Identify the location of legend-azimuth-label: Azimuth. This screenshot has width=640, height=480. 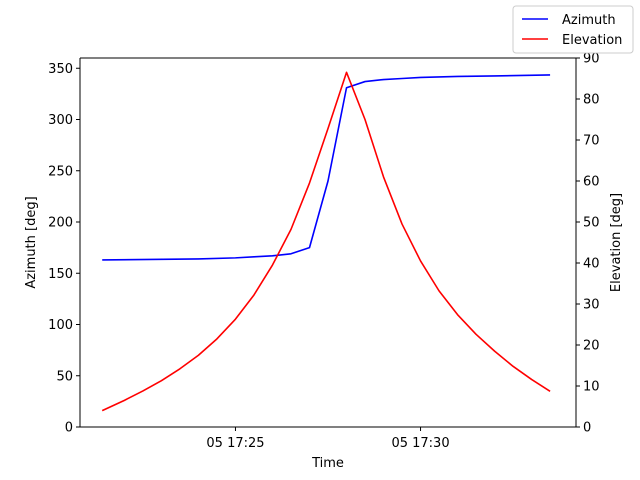
(589, 20).